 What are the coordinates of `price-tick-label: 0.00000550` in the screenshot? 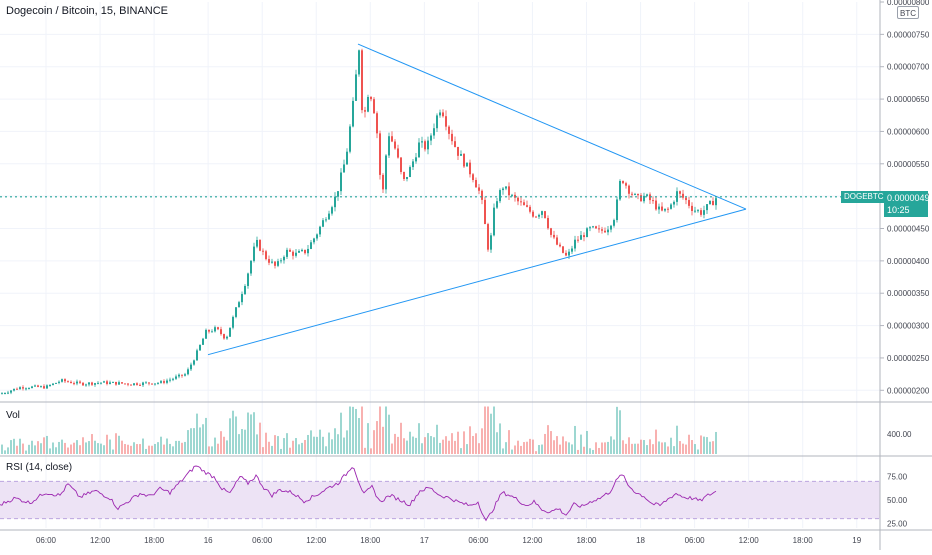 It's located at (908, 164).